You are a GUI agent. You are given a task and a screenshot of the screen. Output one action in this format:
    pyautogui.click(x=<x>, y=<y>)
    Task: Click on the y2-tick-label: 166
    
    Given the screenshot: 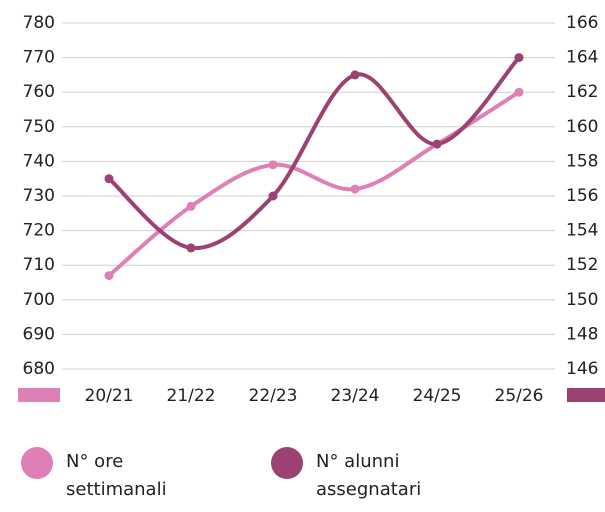 What is the action you would take?
    pyautogui.click(x=582, y=23)
    